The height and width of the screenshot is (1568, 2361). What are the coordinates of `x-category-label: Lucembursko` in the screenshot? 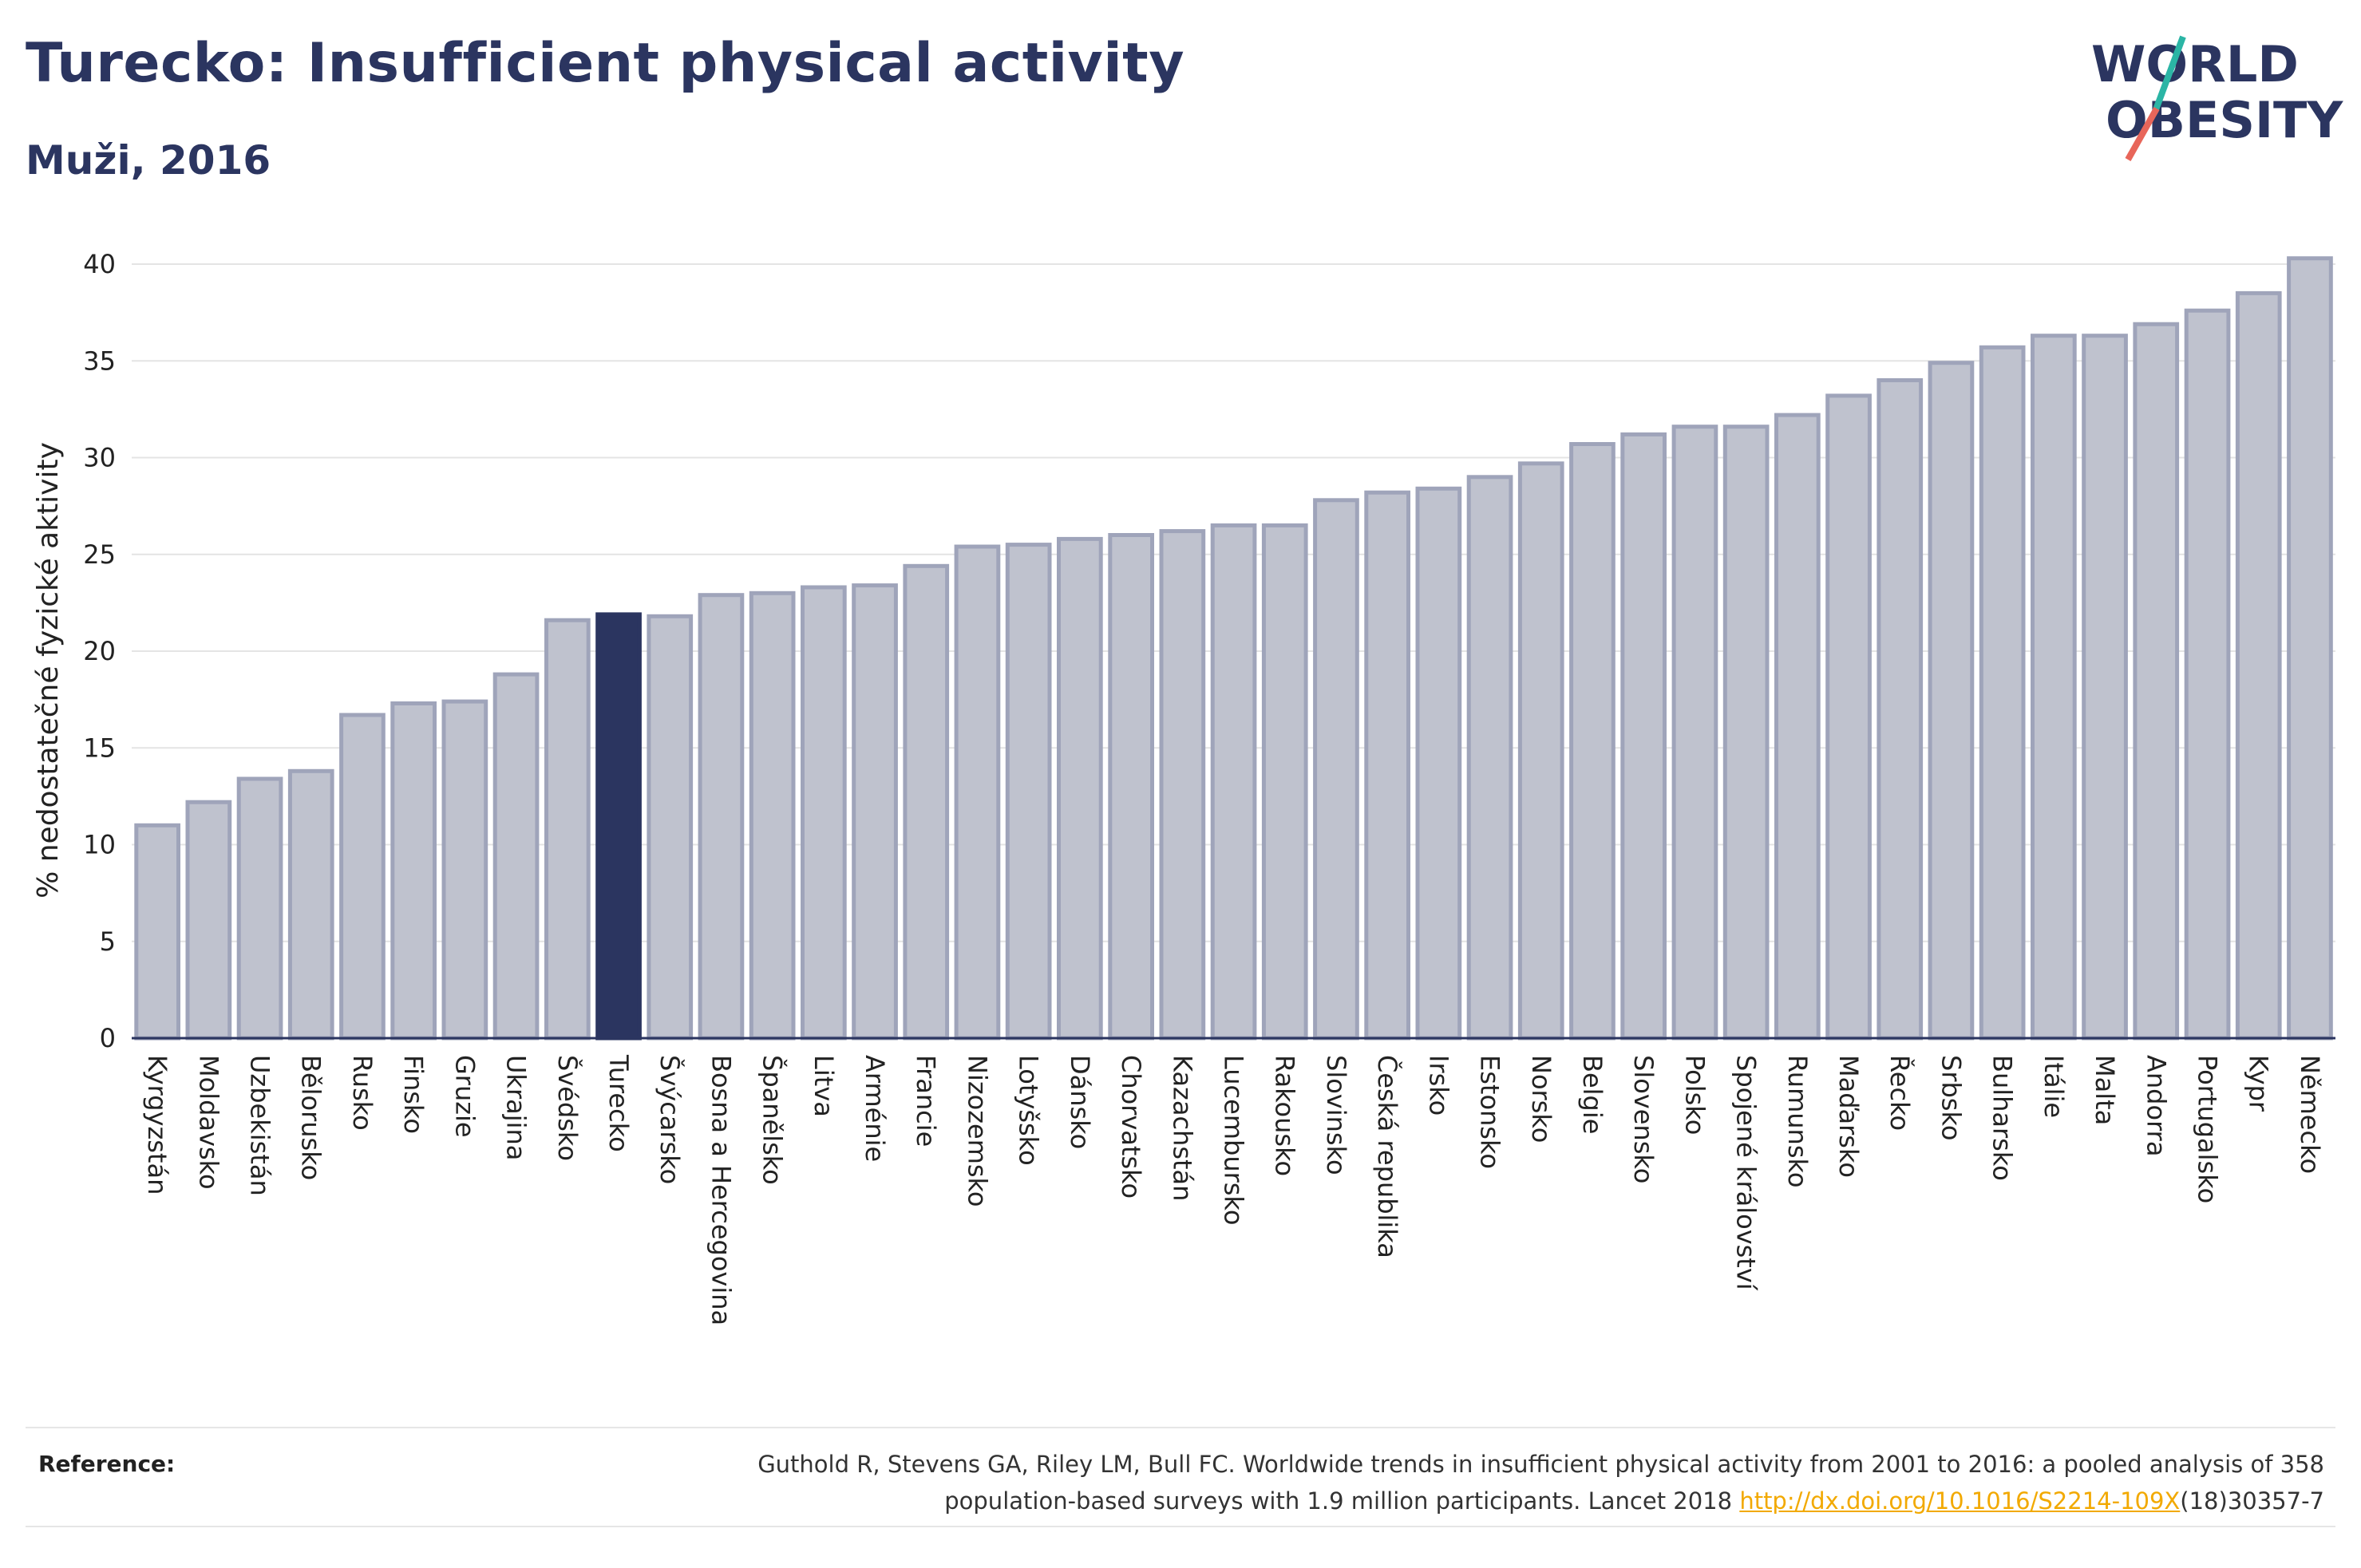 It's located at (1234, 1140).